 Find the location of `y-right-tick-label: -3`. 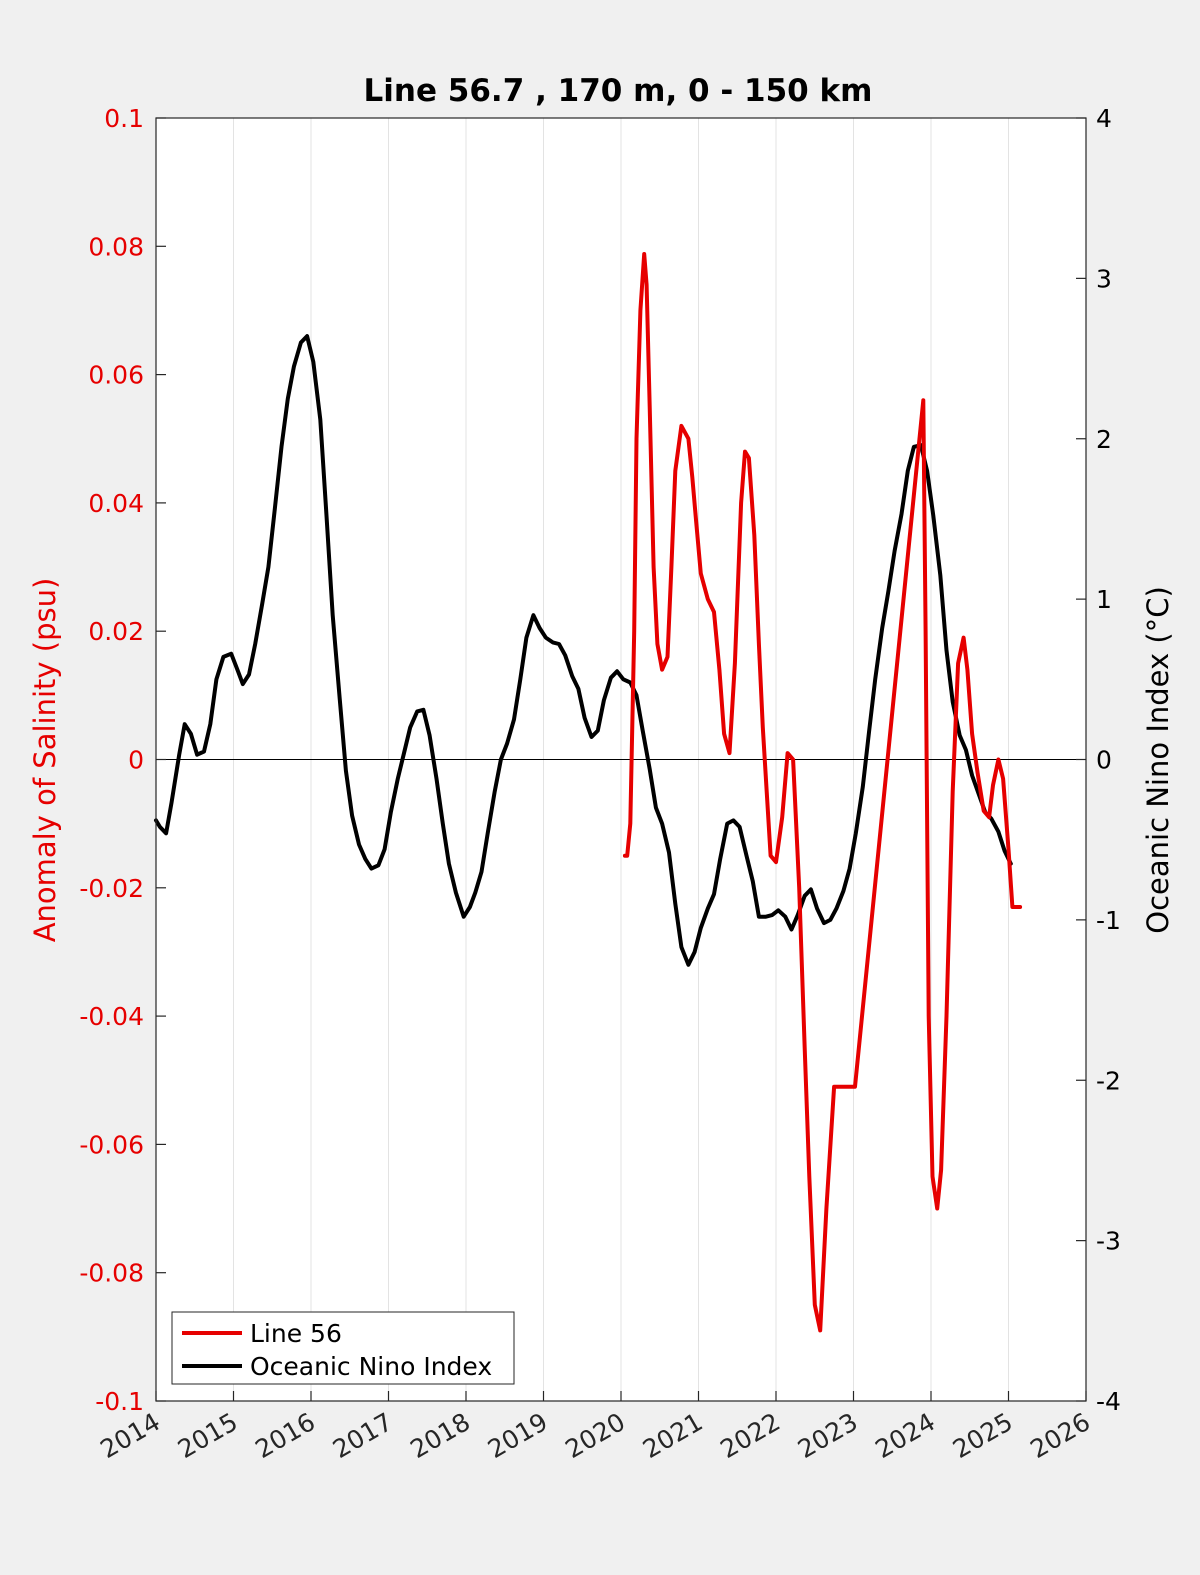

y-right-tick-label: -3 is located at coordinates (1108, 1241).